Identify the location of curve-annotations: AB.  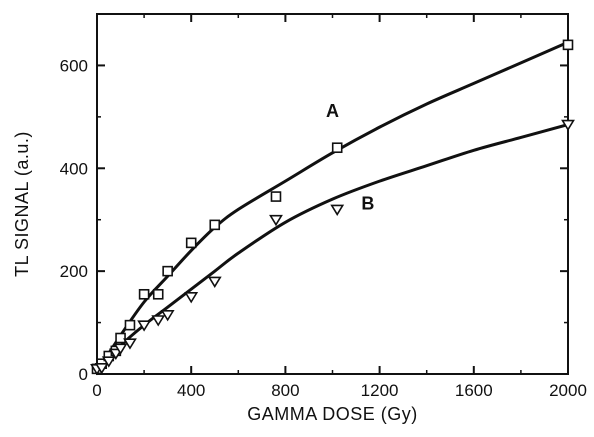
(350, 157).